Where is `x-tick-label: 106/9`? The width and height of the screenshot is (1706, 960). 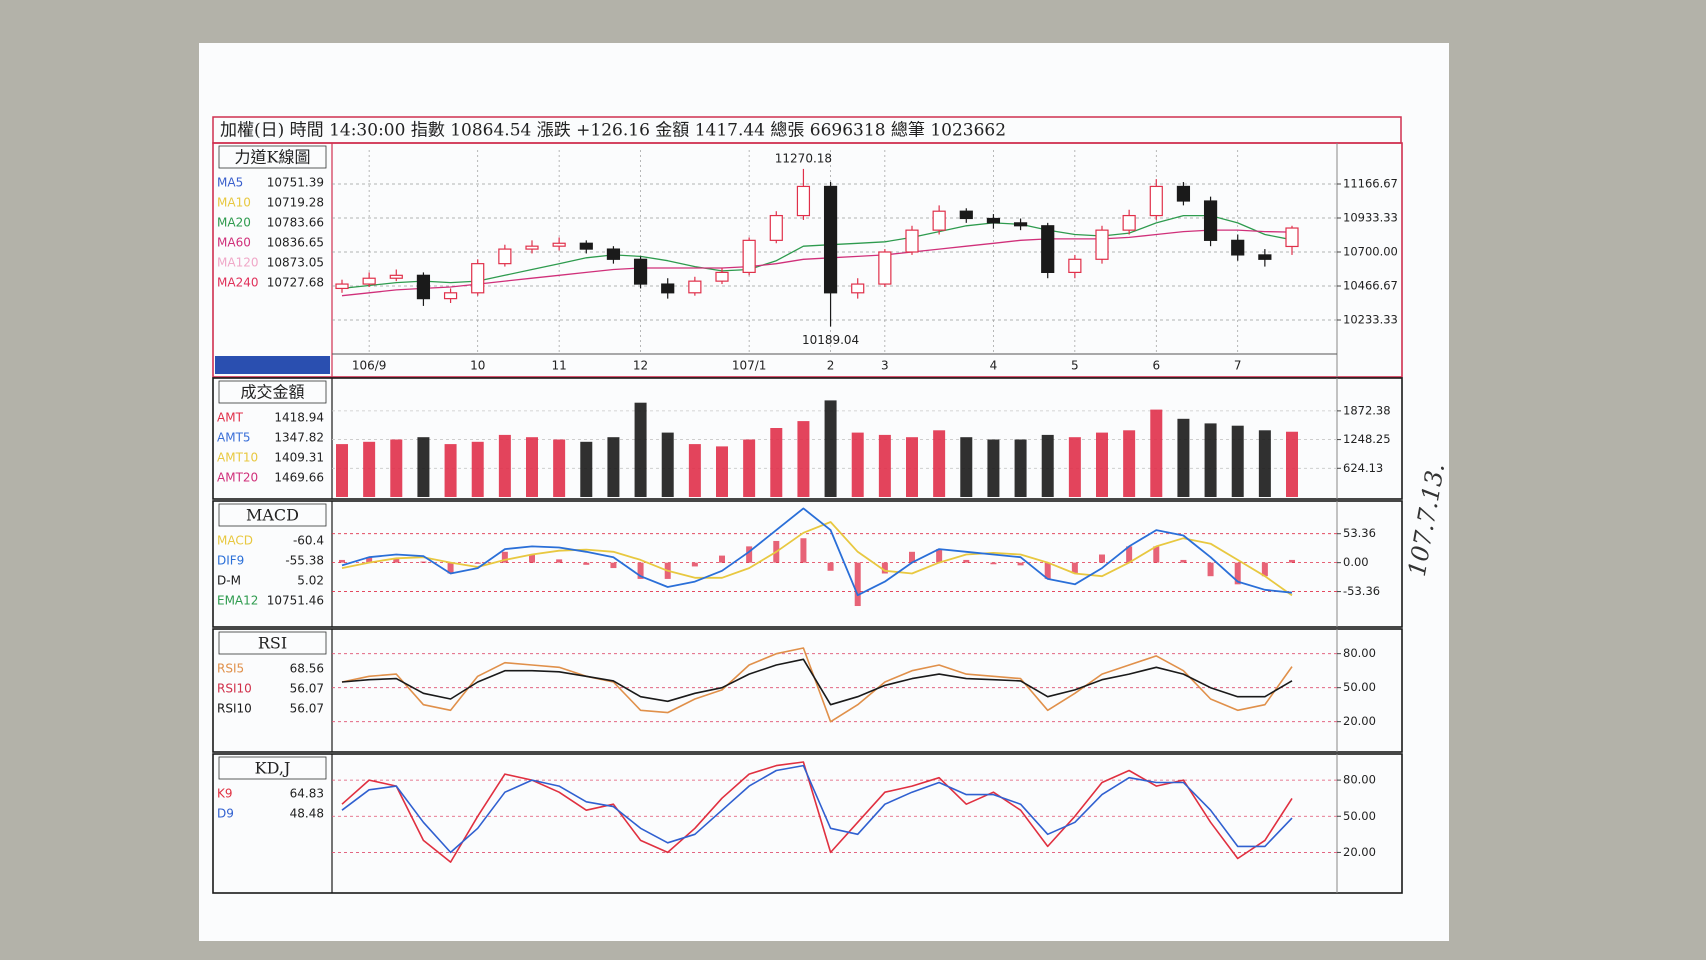
x-tick-label: 106/9 is located at coordinates (369, 366).